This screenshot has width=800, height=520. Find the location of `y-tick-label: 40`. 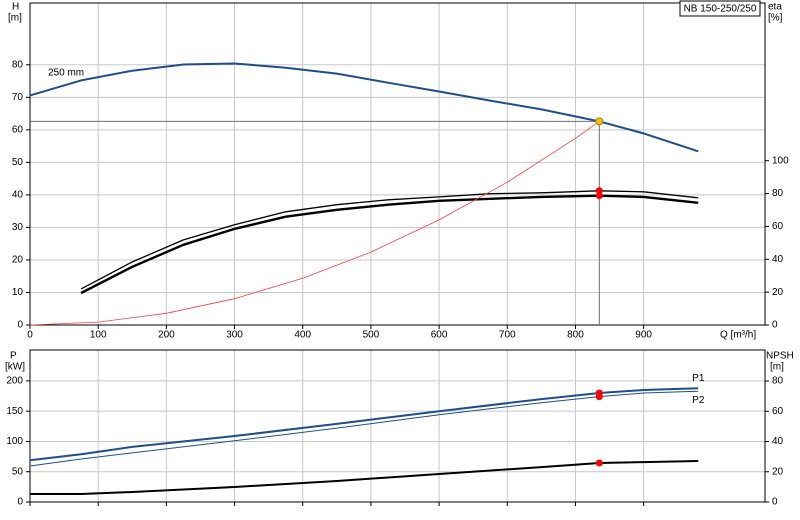

y-tick-label: 40 is located at coordinates (18, 195).